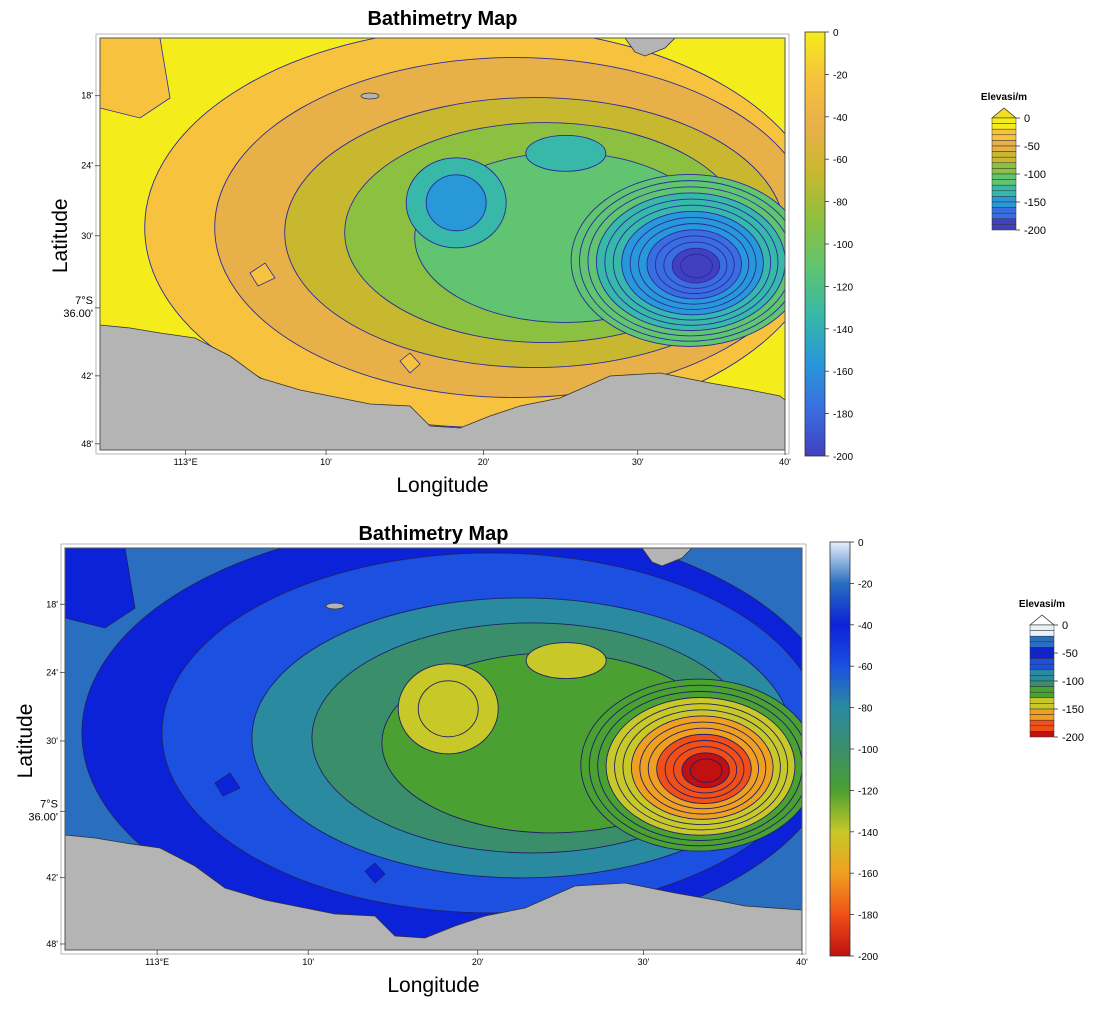 The height and width of the screenshot is (1013, 1108). Describe the element at coordinates (667, 557) in the screenshot. I see `land-madura` at that location.